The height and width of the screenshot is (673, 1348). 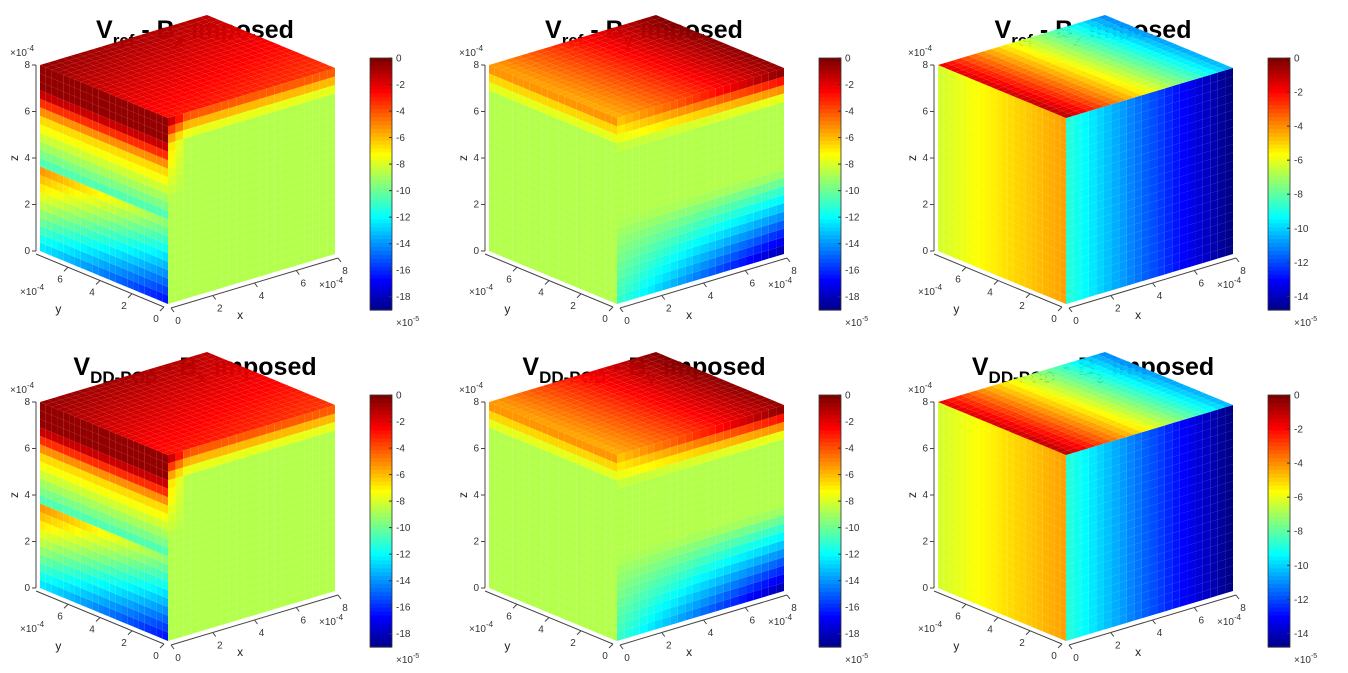 What do you see at coordinates (1298, 161) in the screenshot?
I see `colorbar-tick-label: -6` at bounding box center [1298, 161].